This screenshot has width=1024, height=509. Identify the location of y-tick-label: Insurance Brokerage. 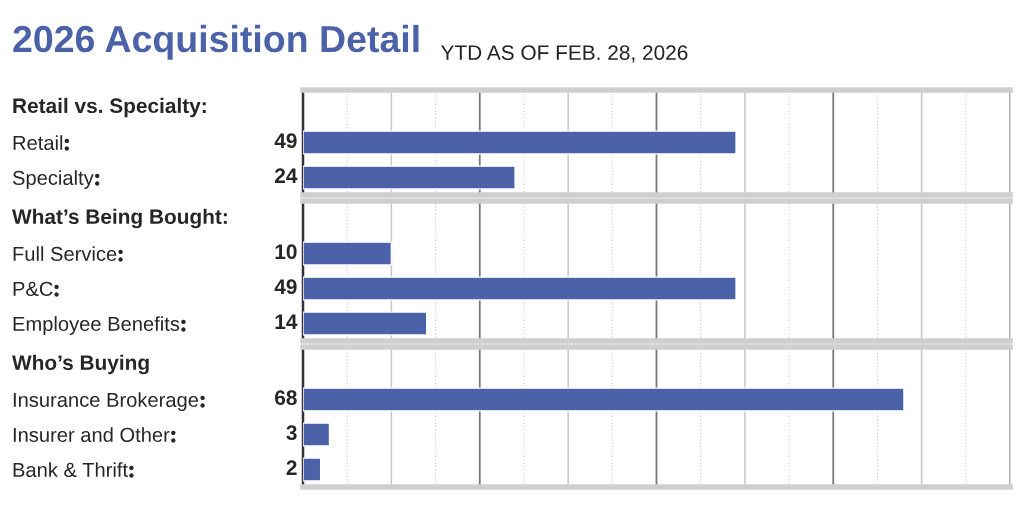
(106, 401).